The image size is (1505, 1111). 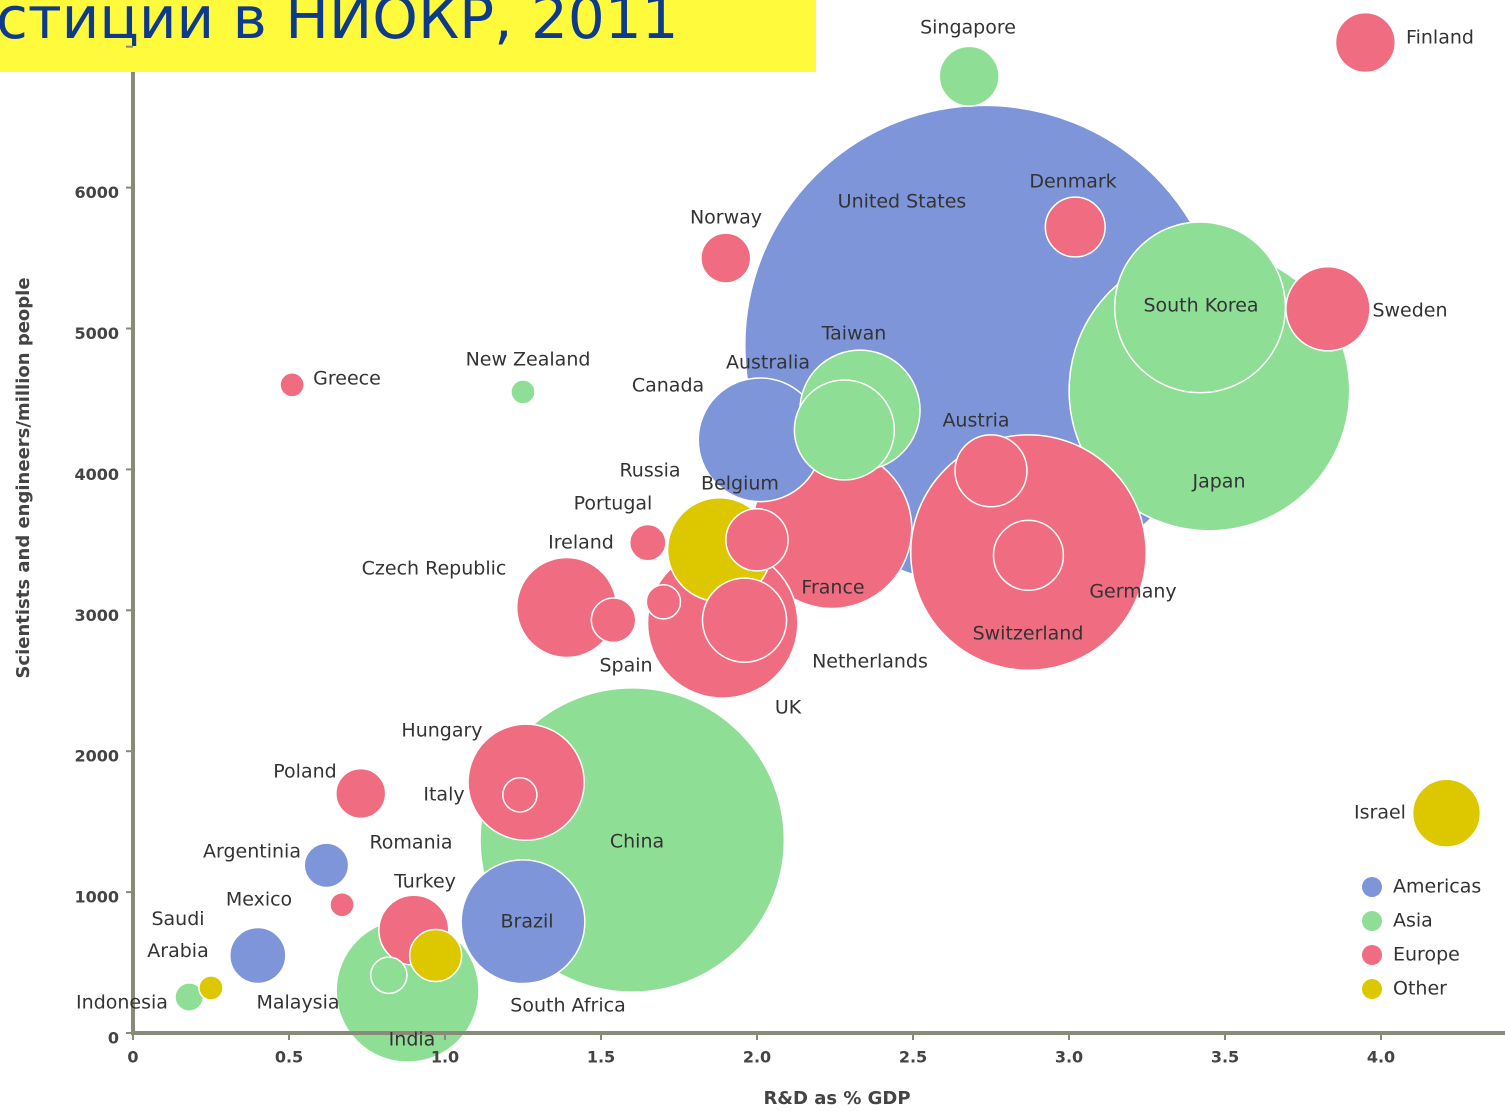 What do you see at coordinates (412, 1040) in the screenshot?
I see `bubble-label: India` at bounding box center [412, 1040].